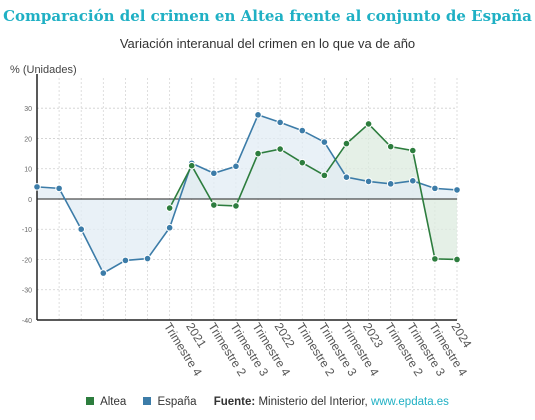 Image resolution: width=535 pixels, height=420 pixels. Describe the element at coordinates (27, 291) in the screenshot. I see `y-tick-label: -30` at that location.